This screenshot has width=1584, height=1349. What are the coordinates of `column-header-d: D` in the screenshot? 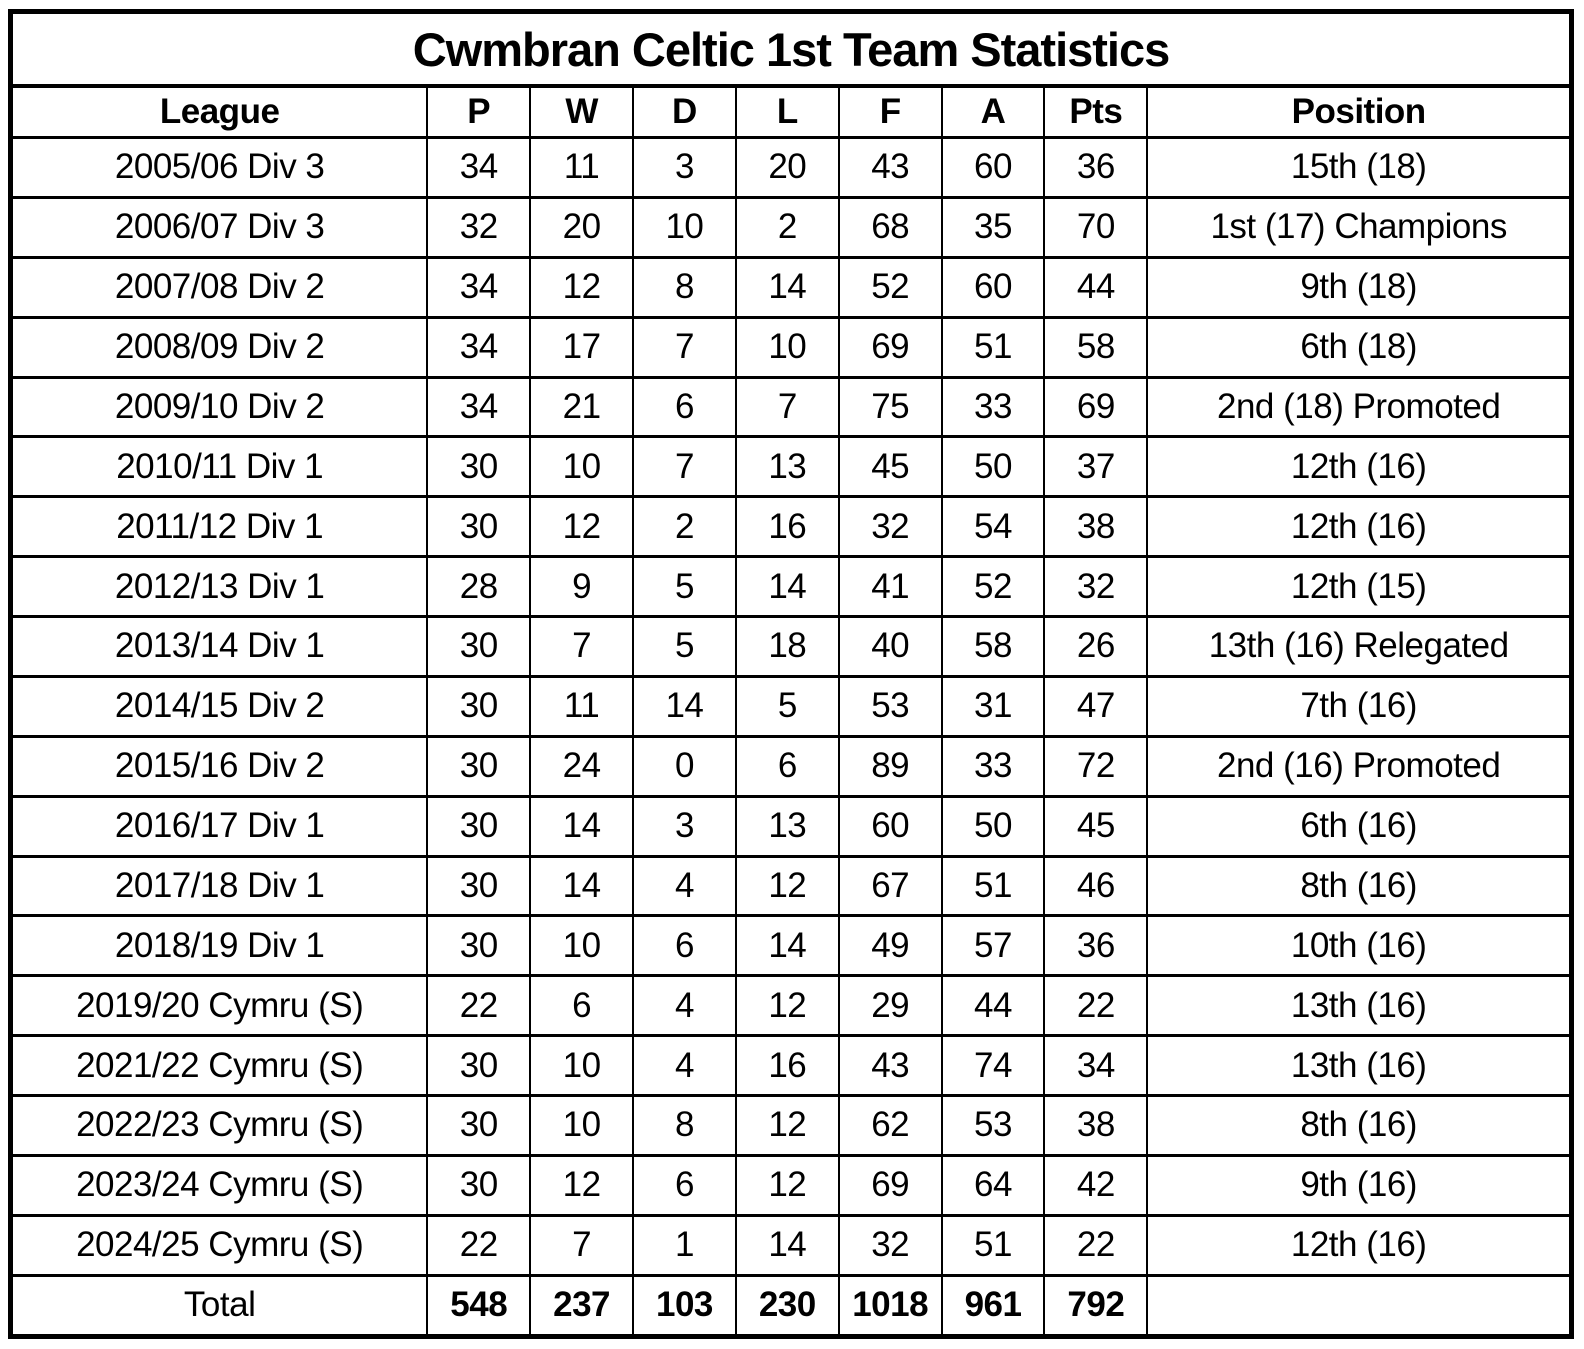 It's located at (684, 111).